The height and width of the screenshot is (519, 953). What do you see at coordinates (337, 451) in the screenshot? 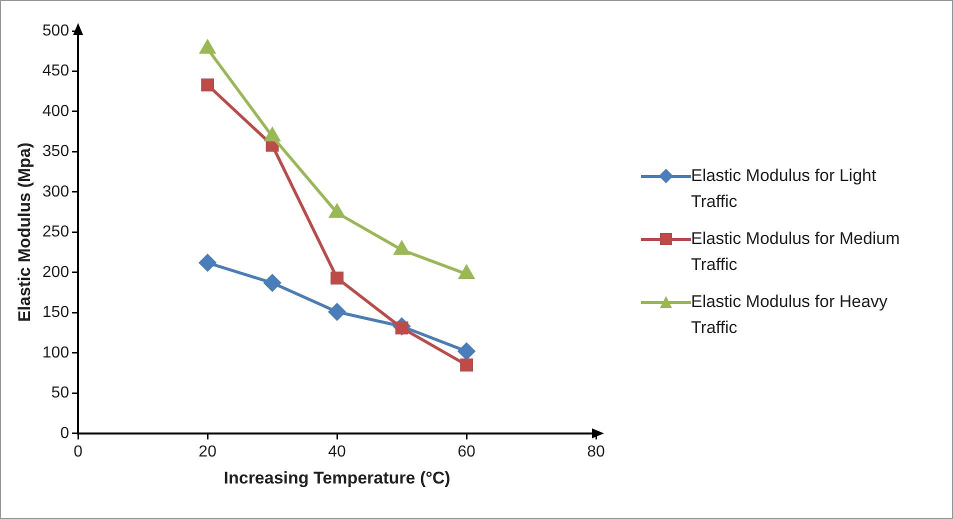
I see `x-tick-label: 40` at bounding box center [337, 451].